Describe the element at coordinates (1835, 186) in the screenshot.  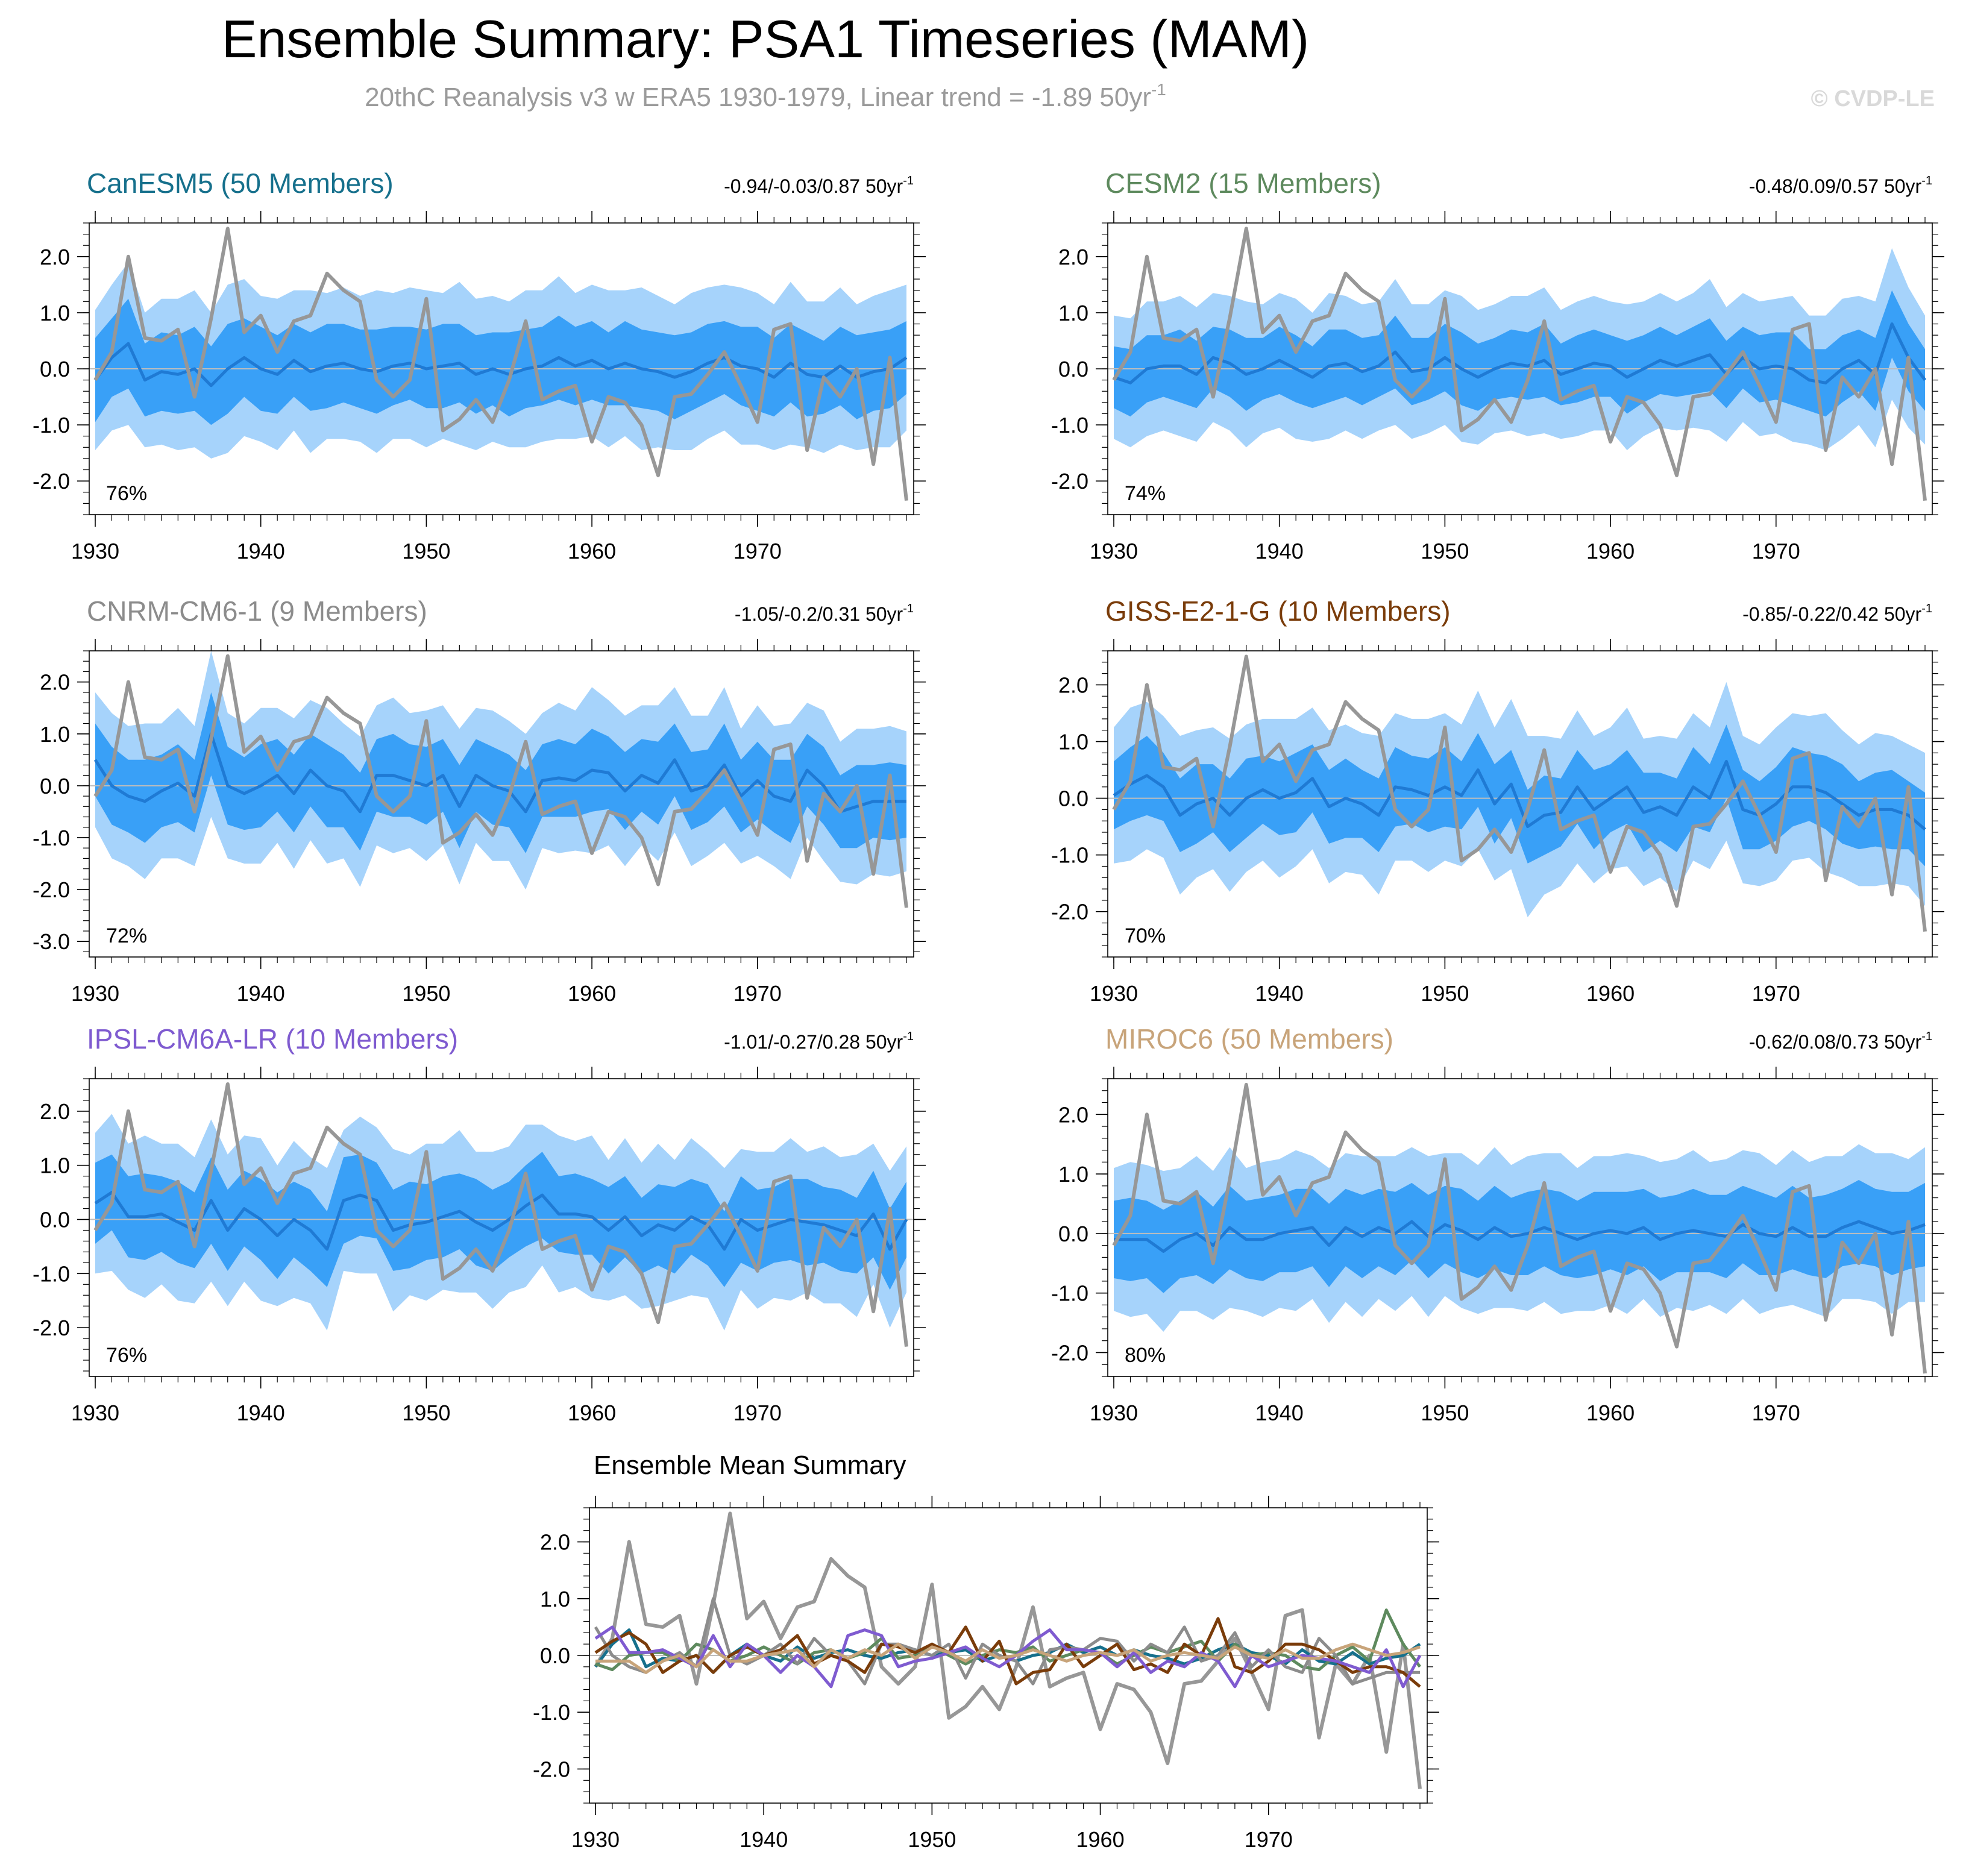
I see `trend-range-text: -0.48/0.09/0.57 50yr` at that location.